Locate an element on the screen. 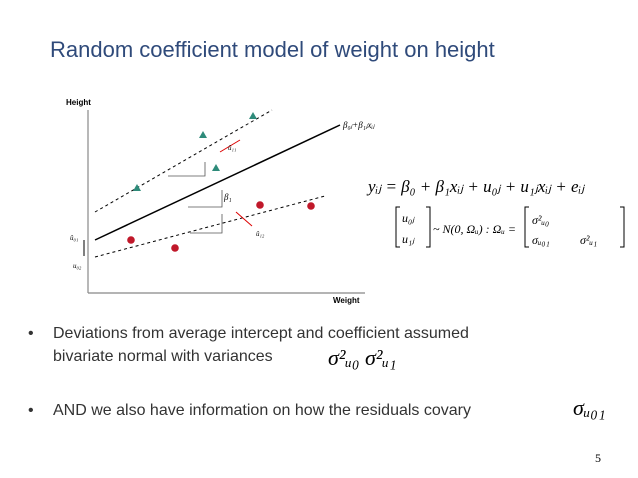  relation: ~ N(0, Ωᵤ) : Ωᵤ = is located at coordinates (474, 229).